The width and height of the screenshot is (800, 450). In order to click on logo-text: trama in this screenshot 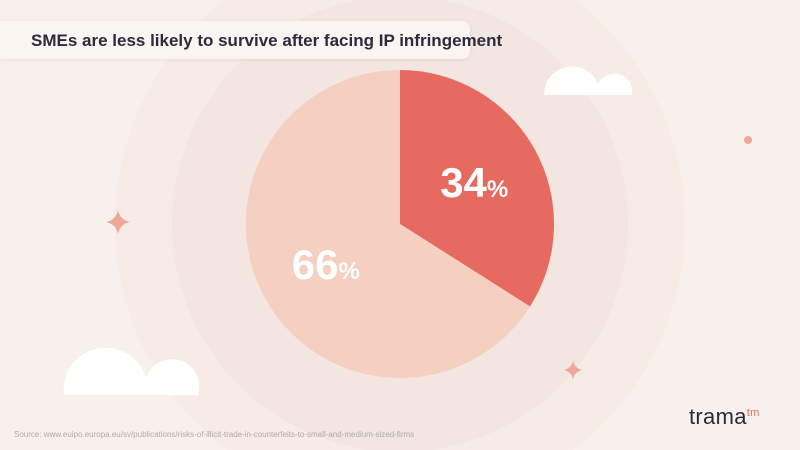, I will do `click(718, 416)`.